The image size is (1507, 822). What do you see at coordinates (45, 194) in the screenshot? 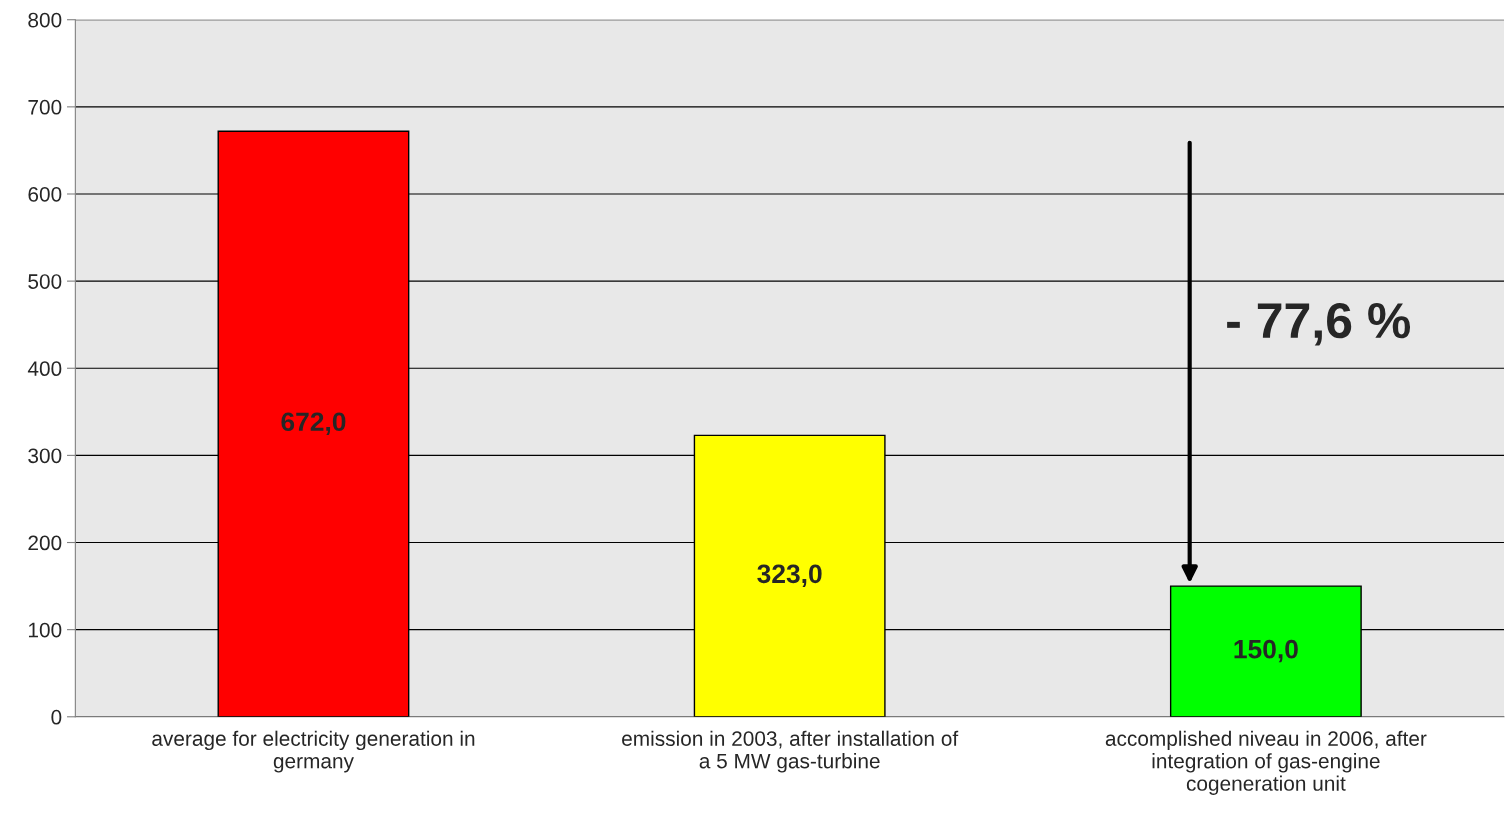
I see `y-tick-label: 600` at bounding box center [45, 194].